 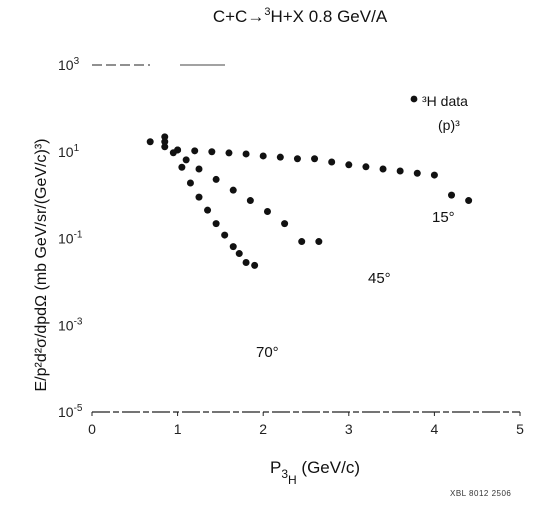 What do you see at coordinates (480, 493) in the screenshot?
I see `figure-code: XBL 8012 2506` at bounding box center [480, 493].